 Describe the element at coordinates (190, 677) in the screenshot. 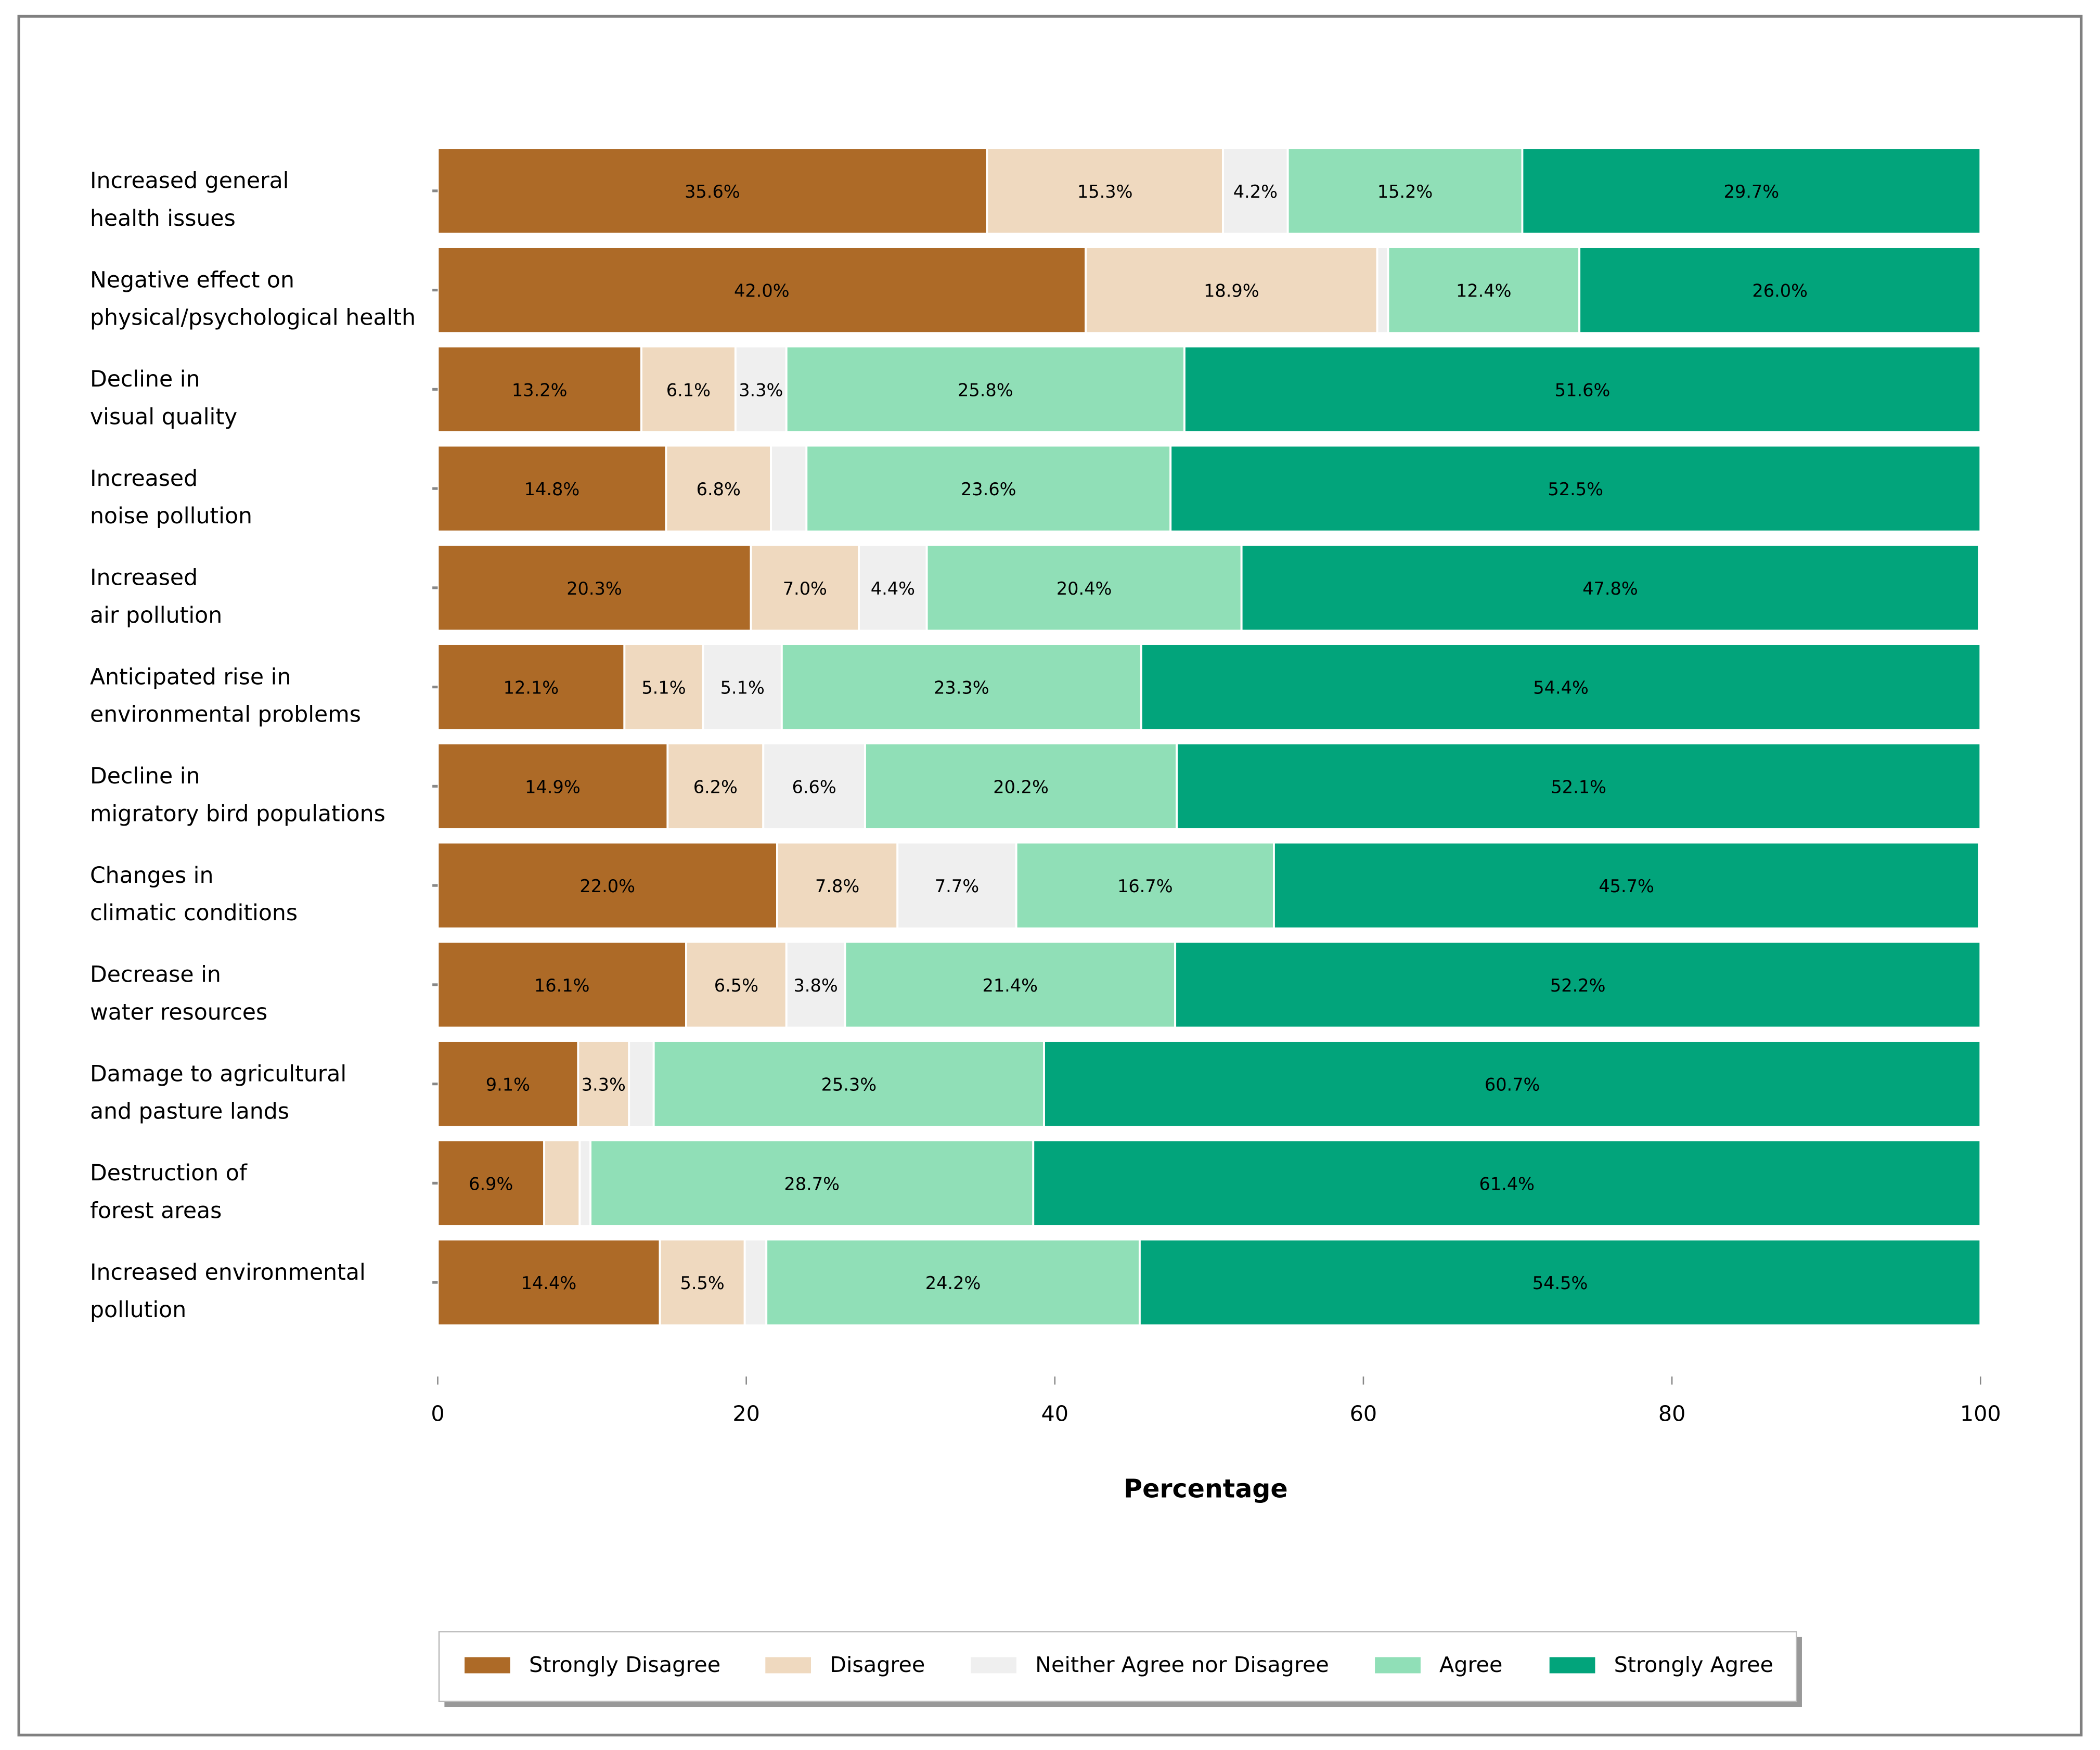

I see `category-label: Anticipated rise in` at that location.